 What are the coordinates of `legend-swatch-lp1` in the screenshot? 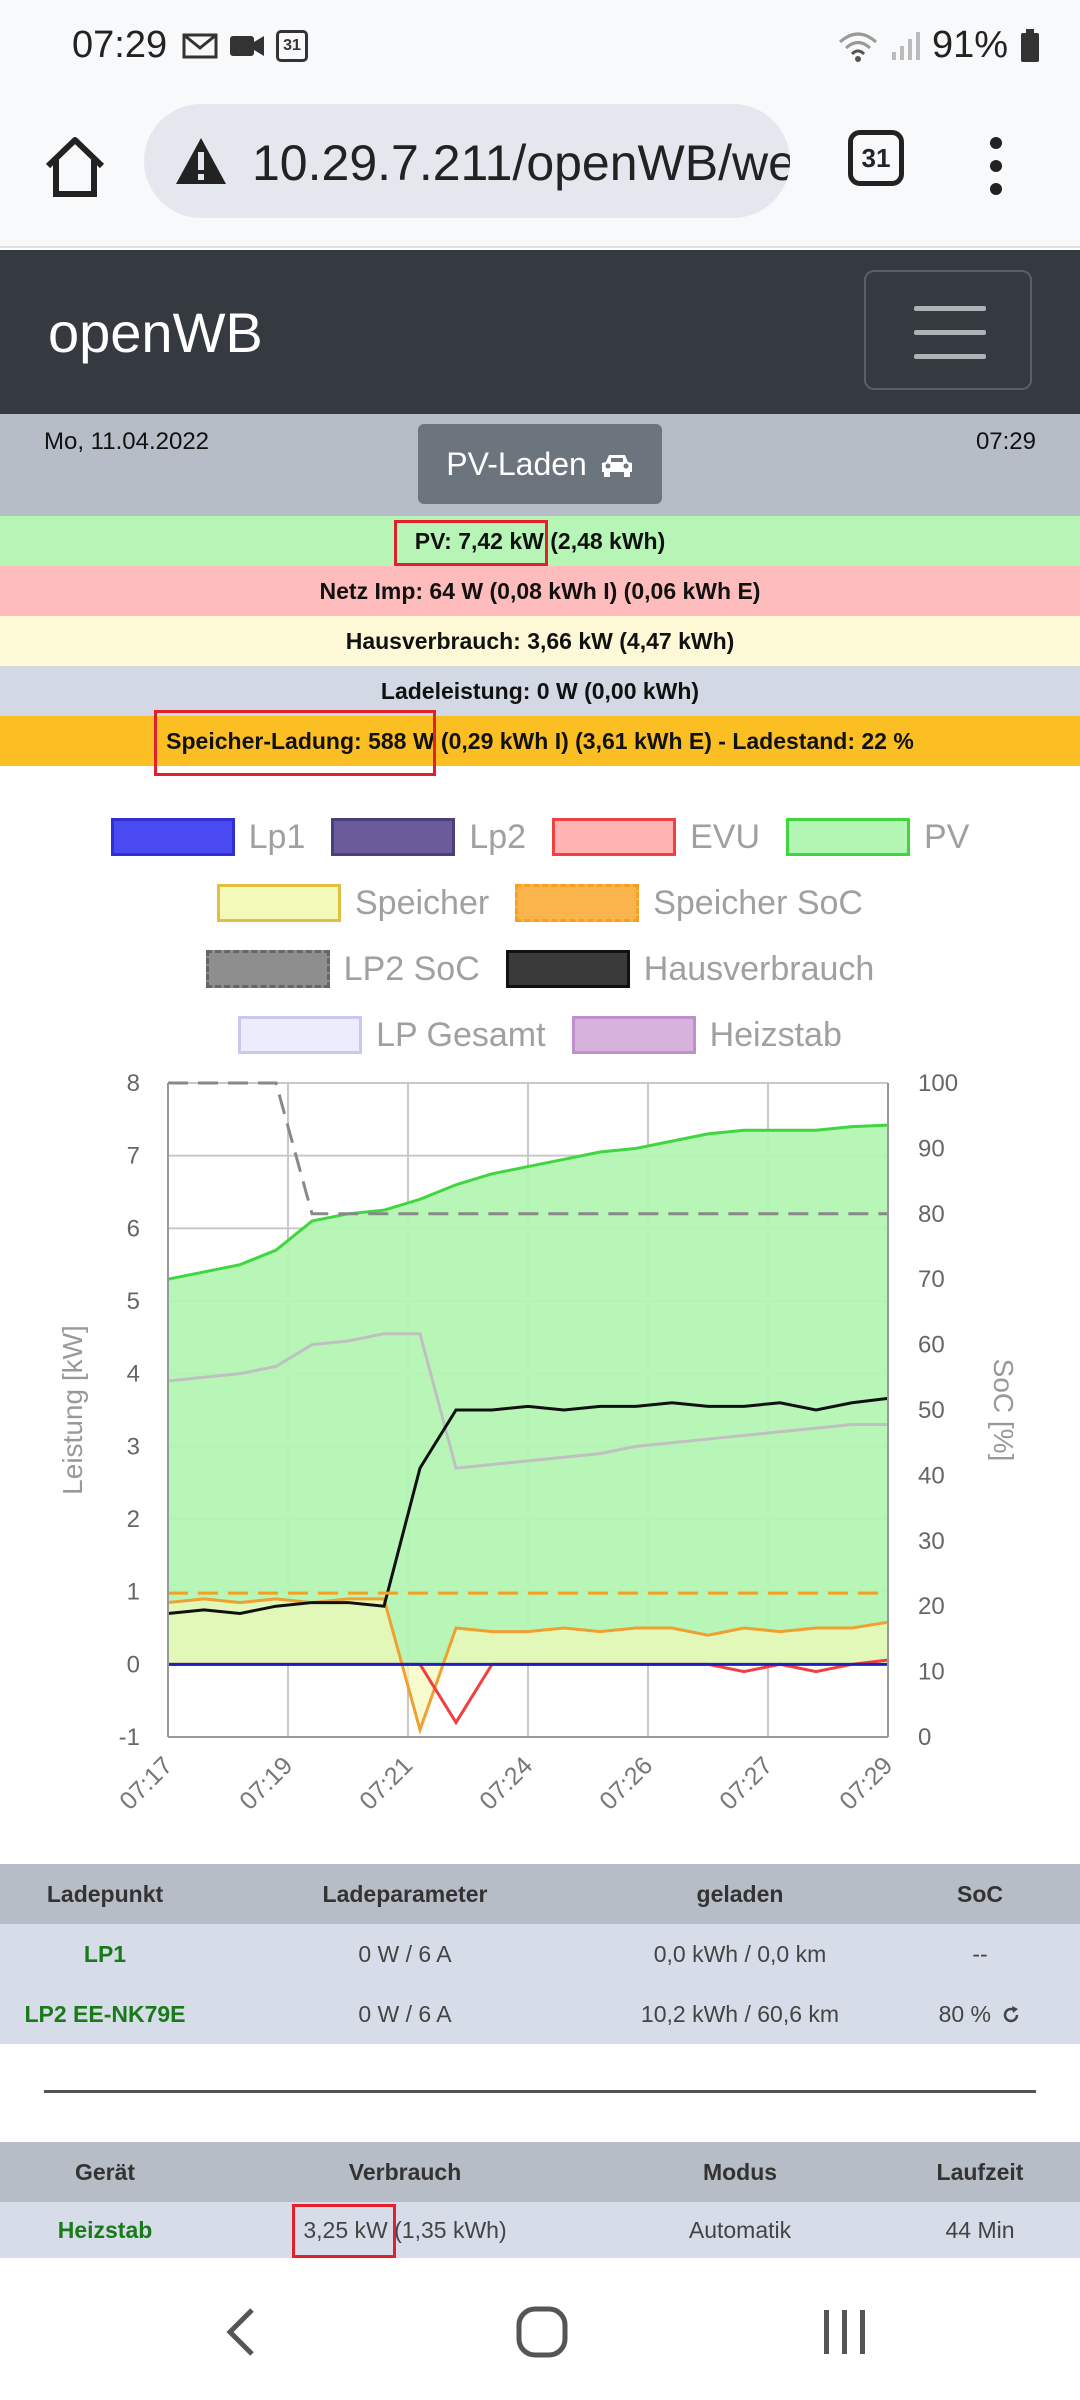 It's located at (172, 837).